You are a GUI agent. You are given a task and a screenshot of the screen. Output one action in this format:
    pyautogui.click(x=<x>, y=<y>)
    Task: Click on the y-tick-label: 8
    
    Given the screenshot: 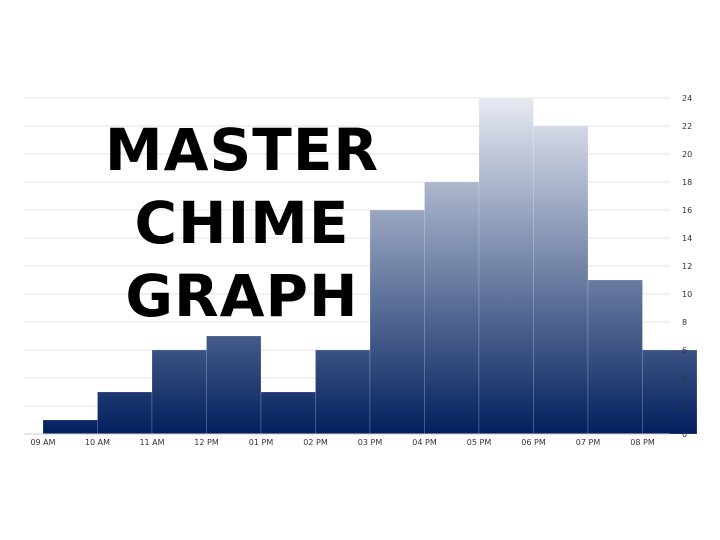 What is the action you would take?
    pyautogui.click(x=684, y=322)
    